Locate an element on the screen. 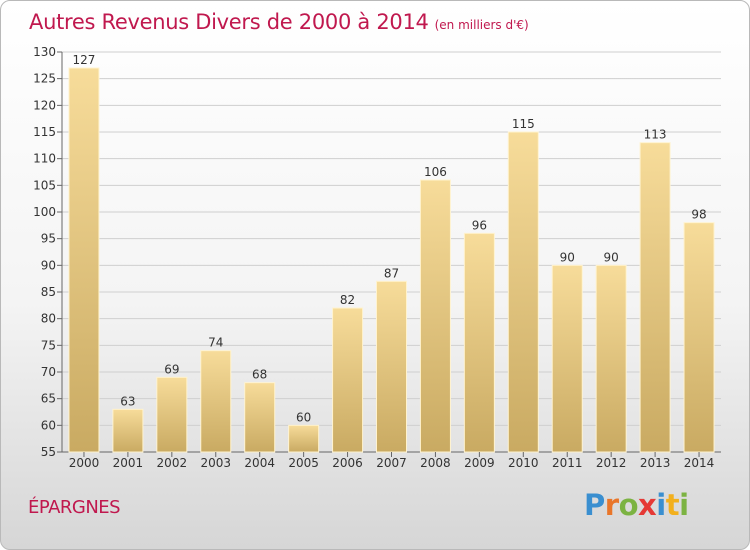 The image size is (750, 550). y-tick-label: 60 is located at coordinates (48, 425).